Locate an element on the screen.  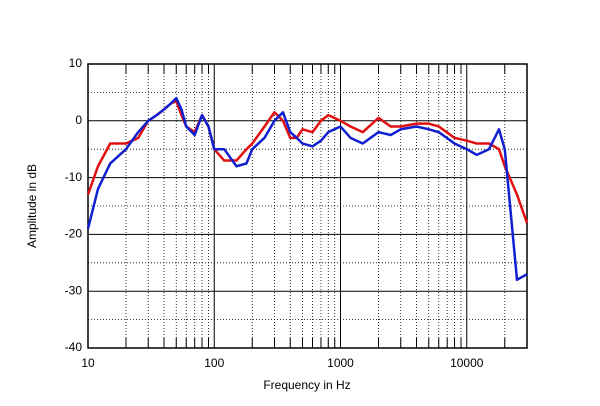
y-axis-label: Amplitude in dB is located at coordinates (32, 206).